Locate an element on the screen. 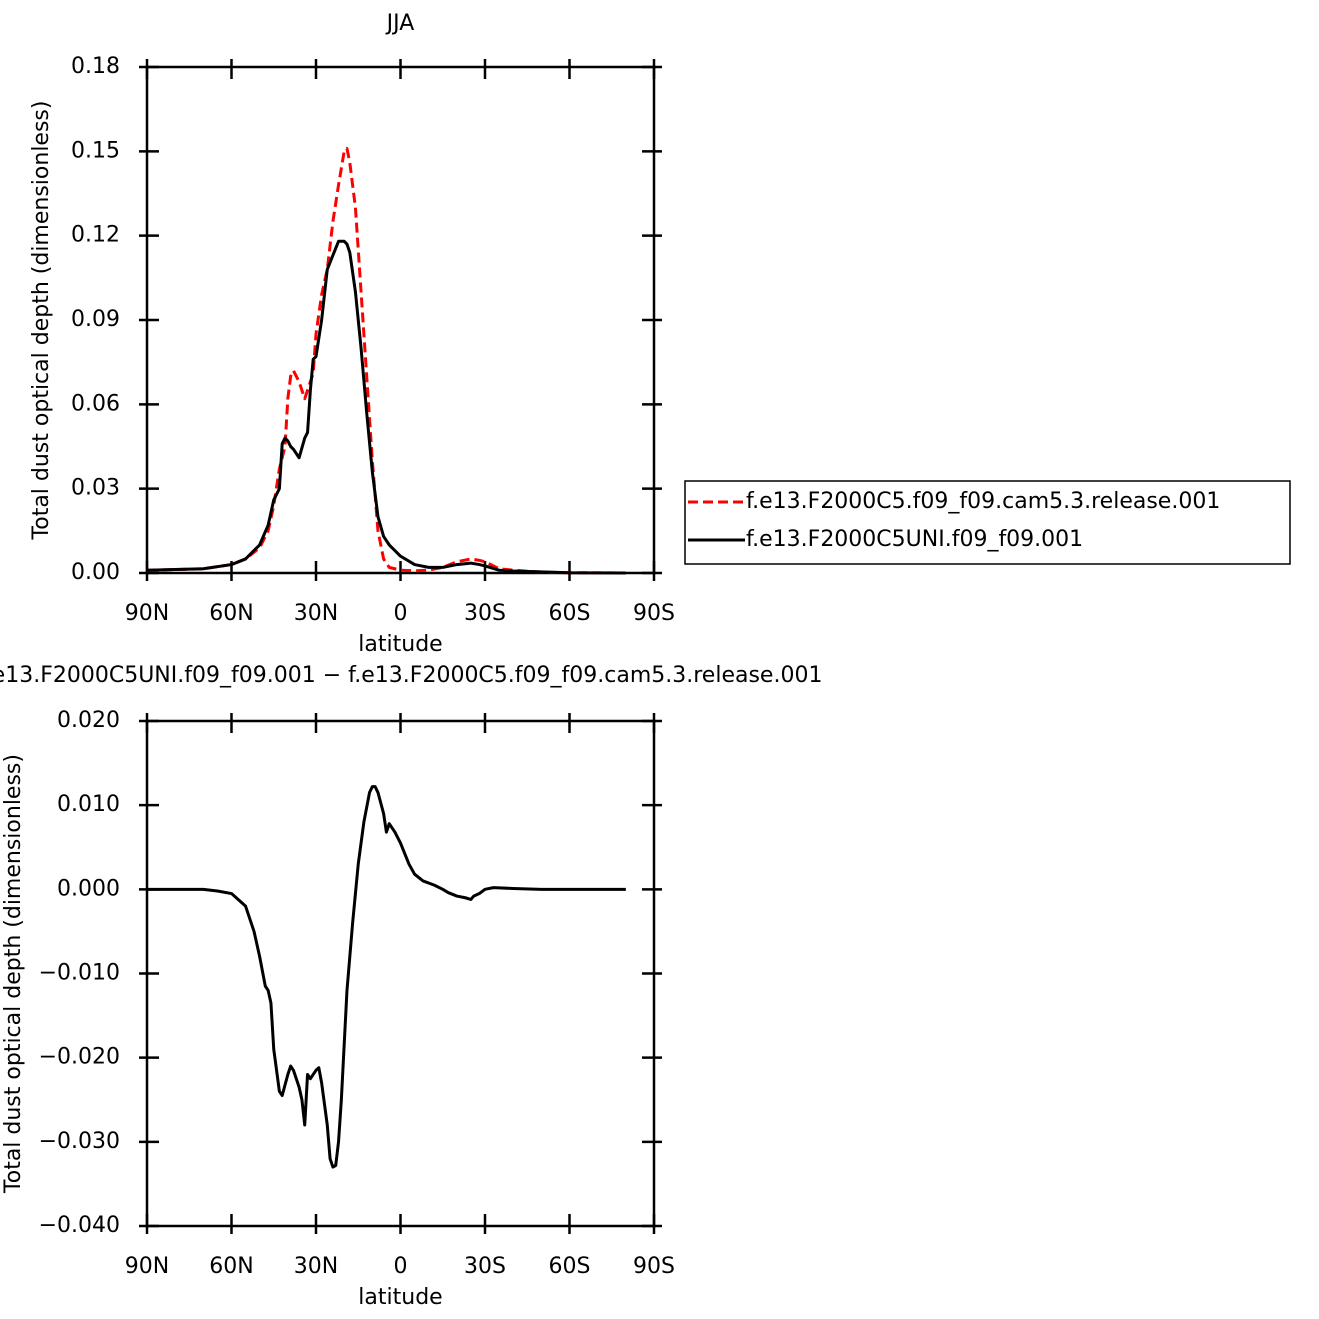 This screenshot has width=1319, height=1319. y-tick-label: −0.040 is located at coordinates (79, 1225).